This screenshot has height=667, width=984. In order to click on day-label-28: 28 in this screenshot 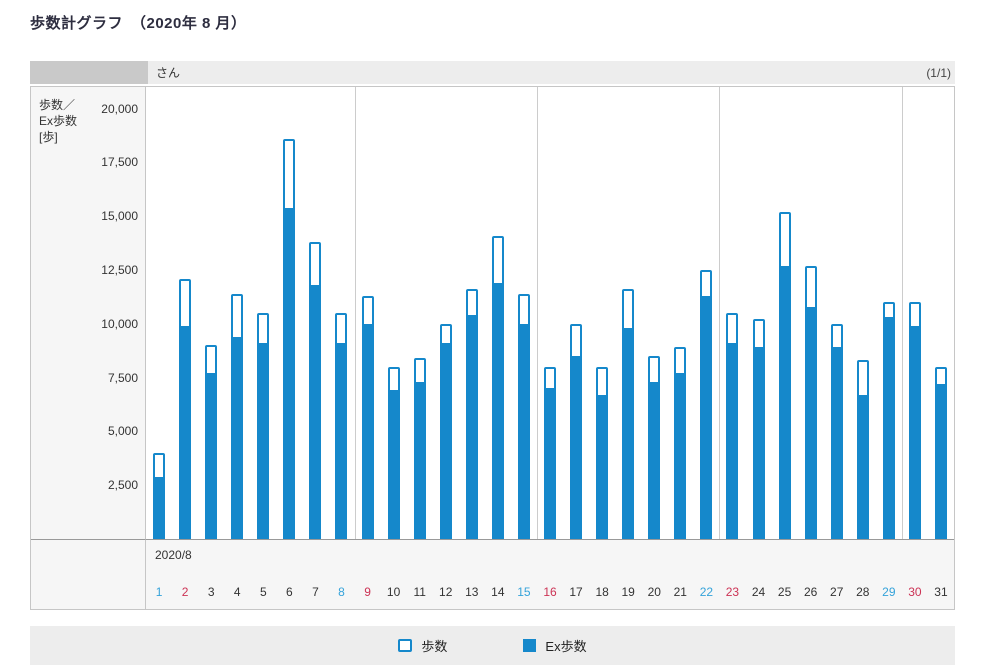, I will do `click(863, 592)`.